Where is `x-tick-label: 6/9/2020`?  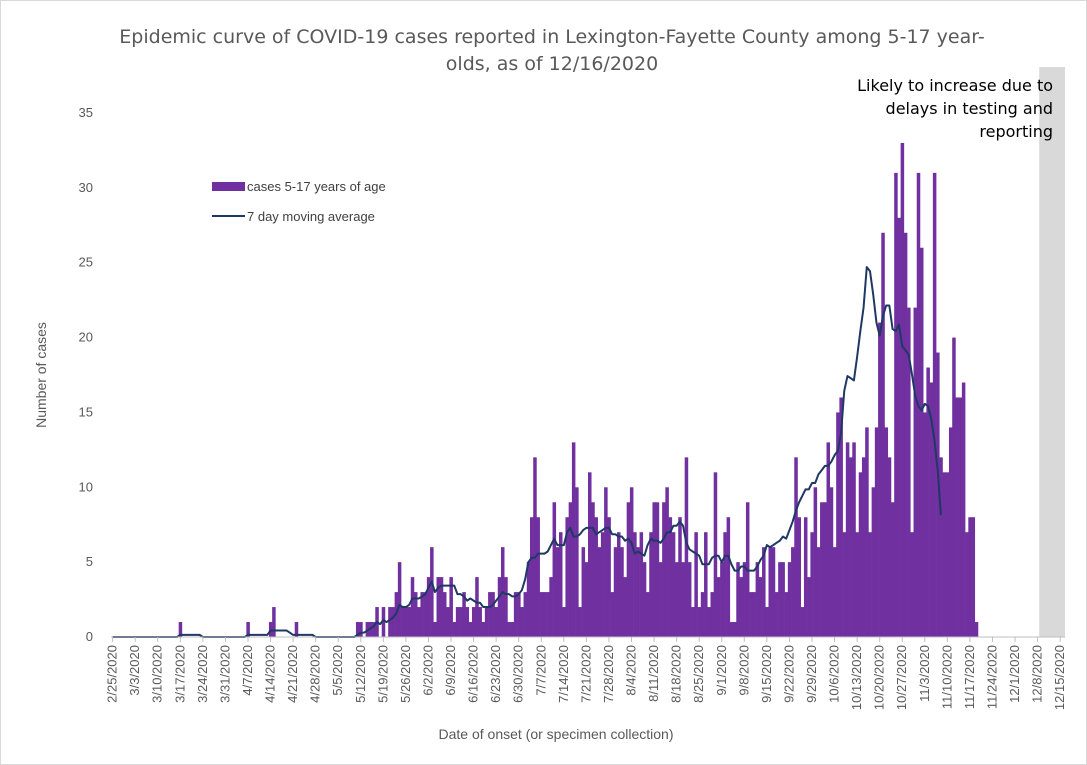
x-tick-label: 6/9/2020 is located at coordinates (450, 670).